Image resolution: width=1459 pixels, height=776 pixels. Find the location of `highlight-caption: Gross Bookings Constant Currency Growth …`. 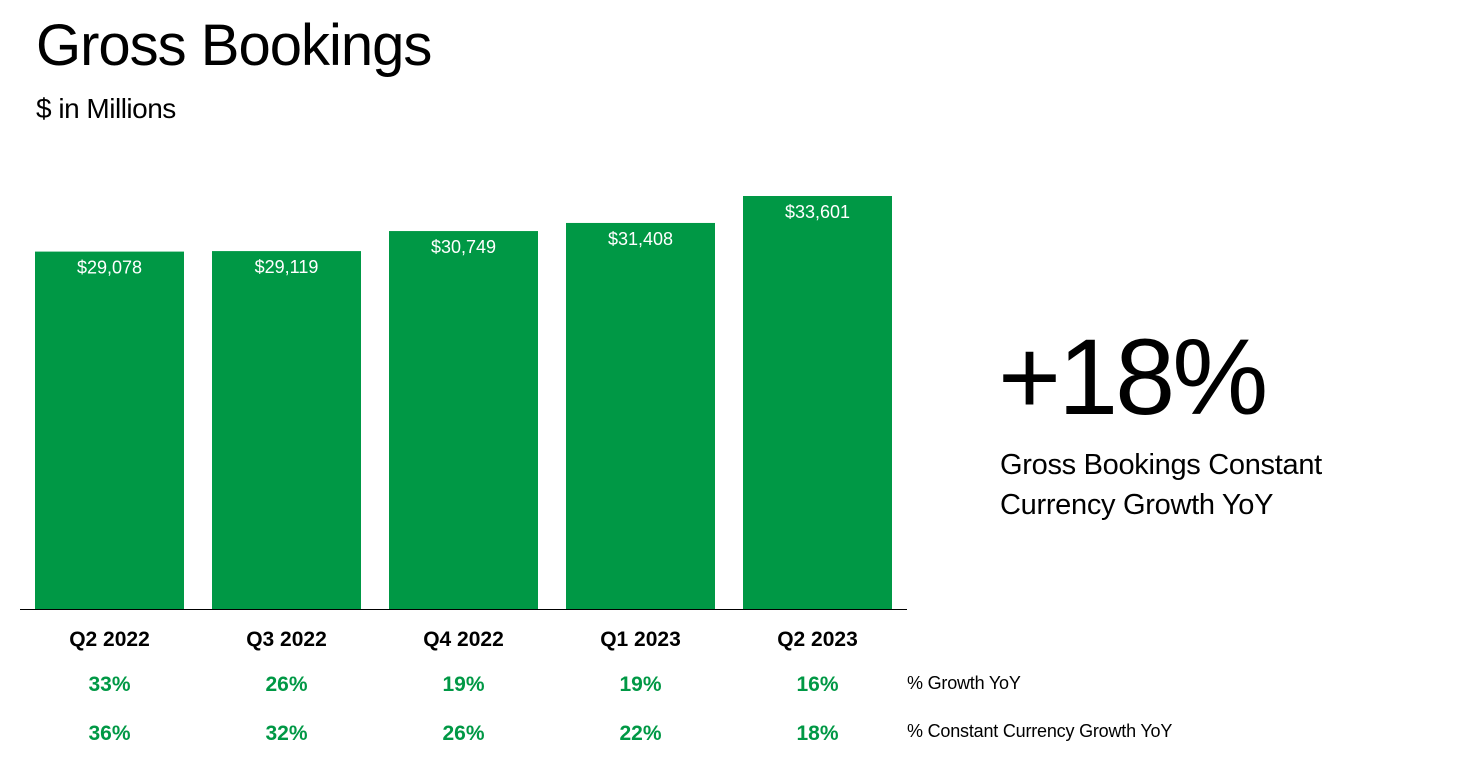

highlight-caption: Gross Bookings Constant Currency Growth … is located at coordinates (1161, 485).